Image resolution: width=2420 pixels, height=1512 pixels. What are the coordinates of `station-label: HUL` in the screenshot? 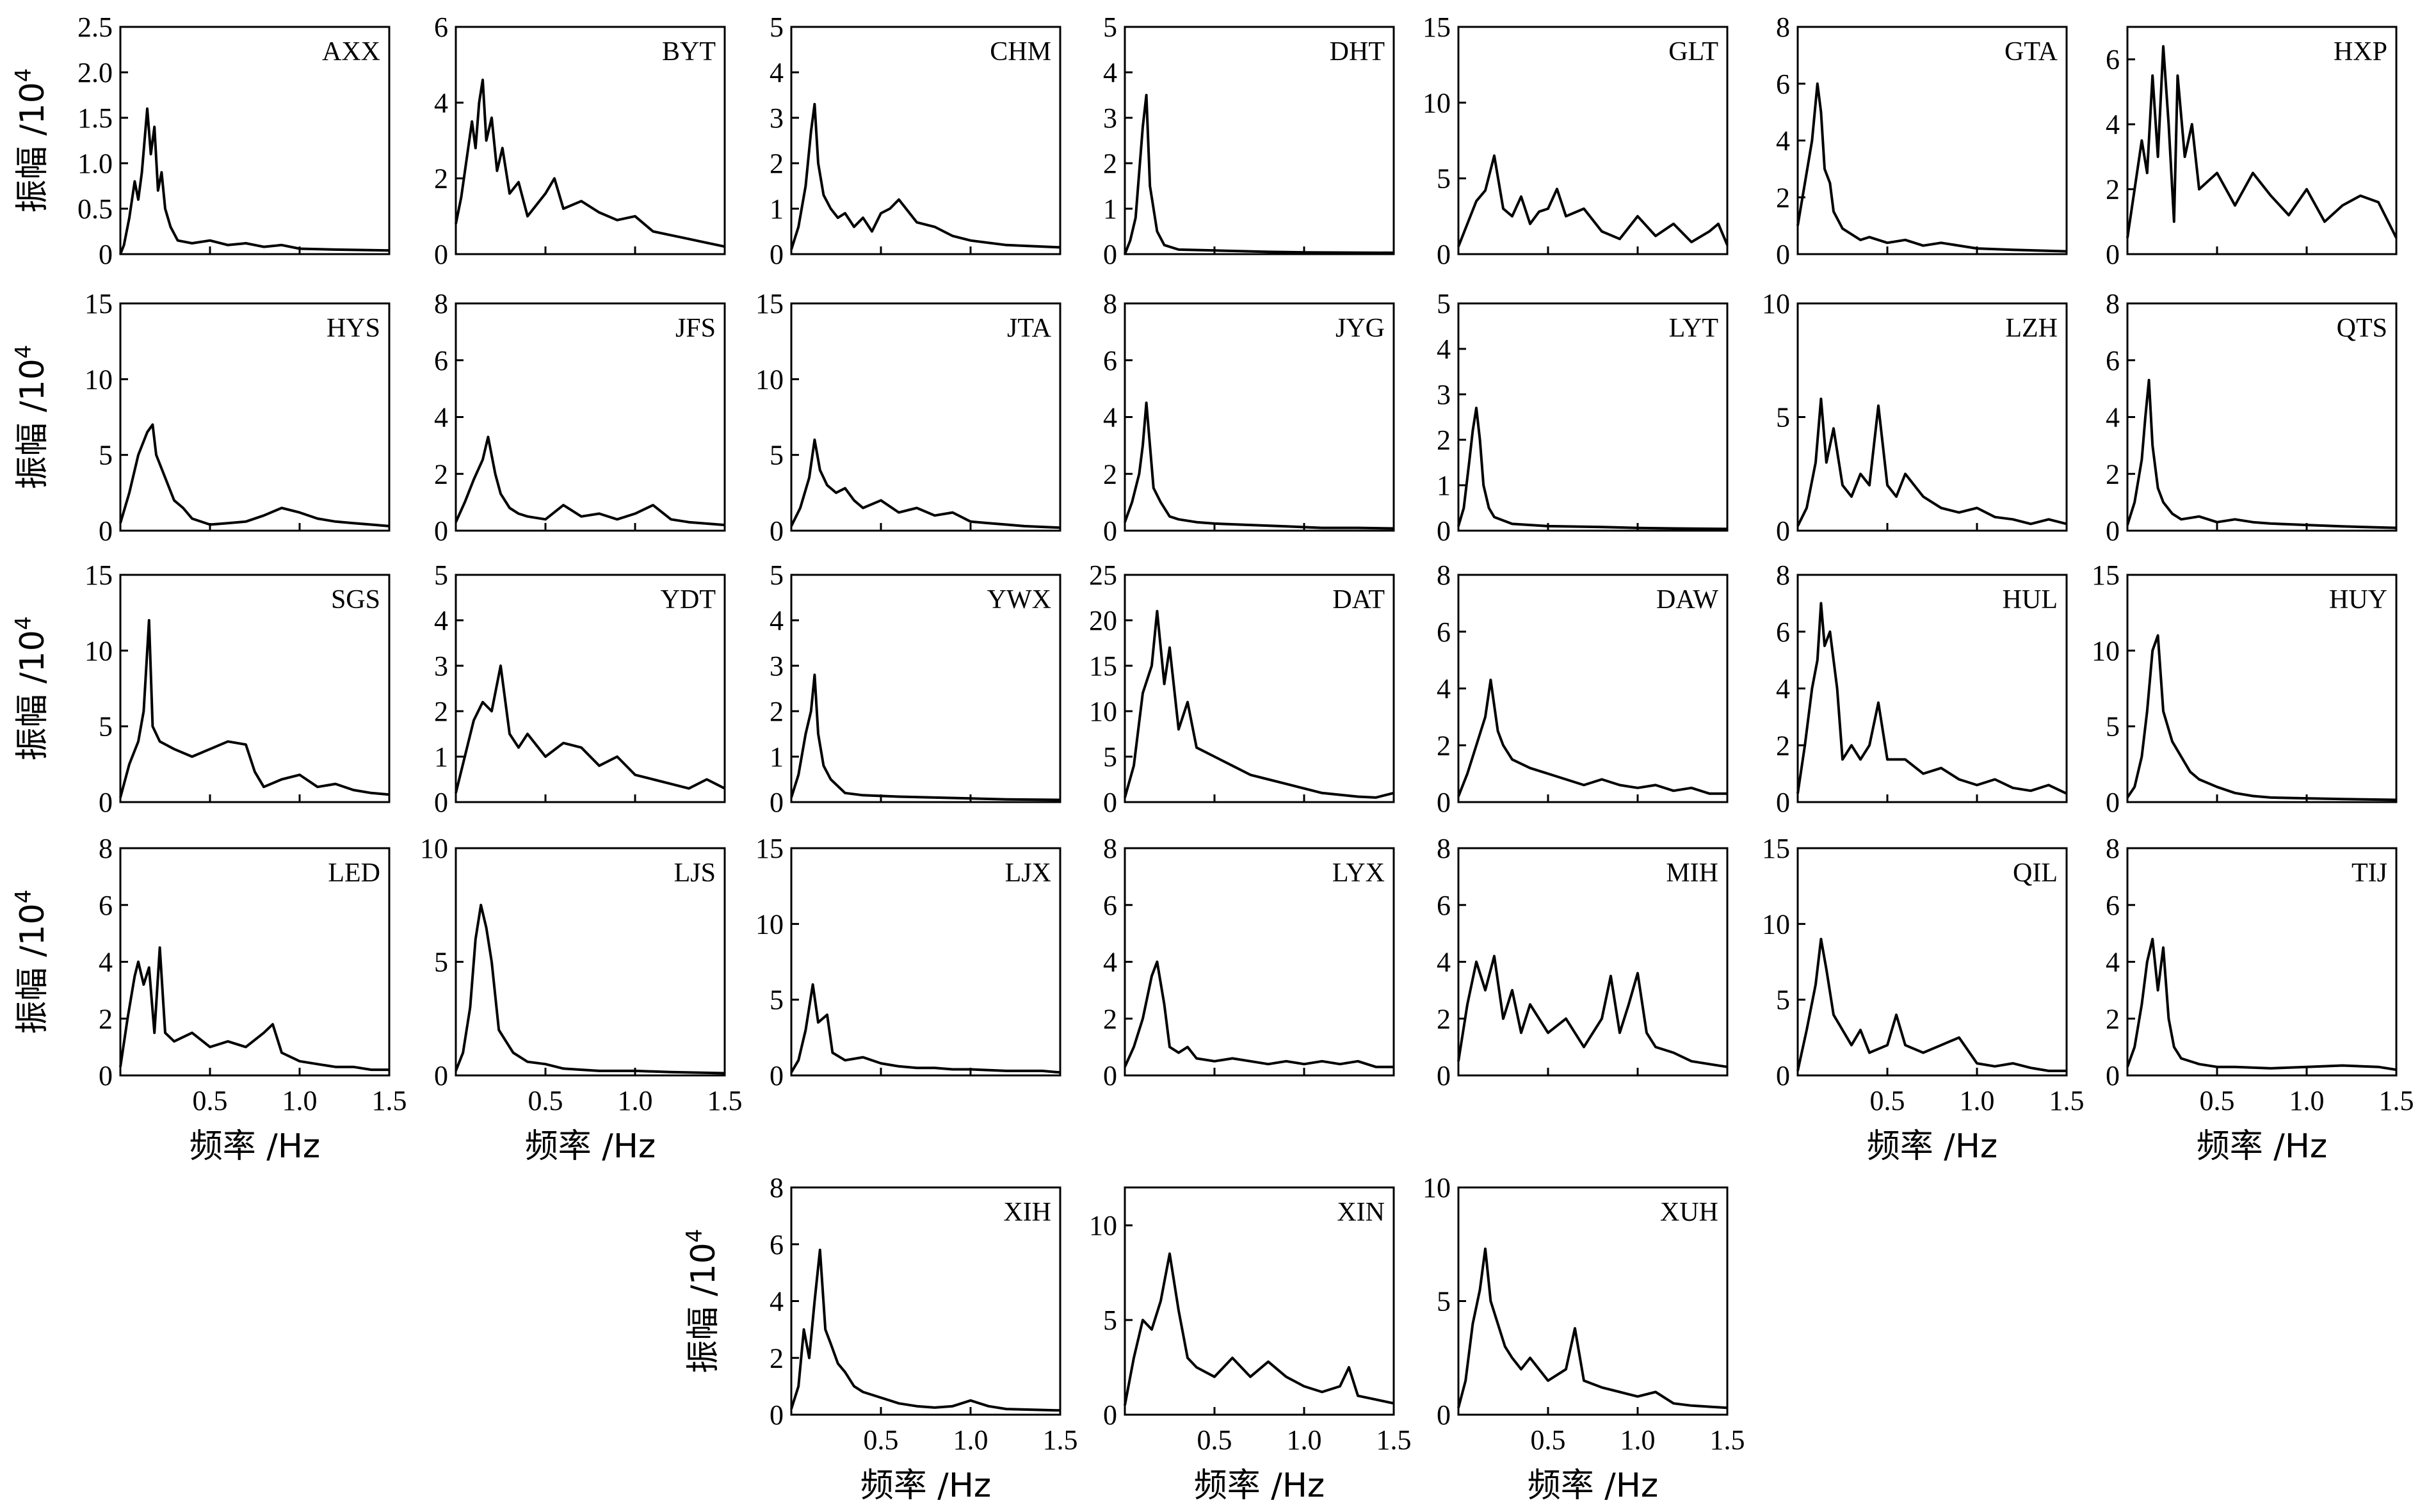 It's located at (2030, 600).